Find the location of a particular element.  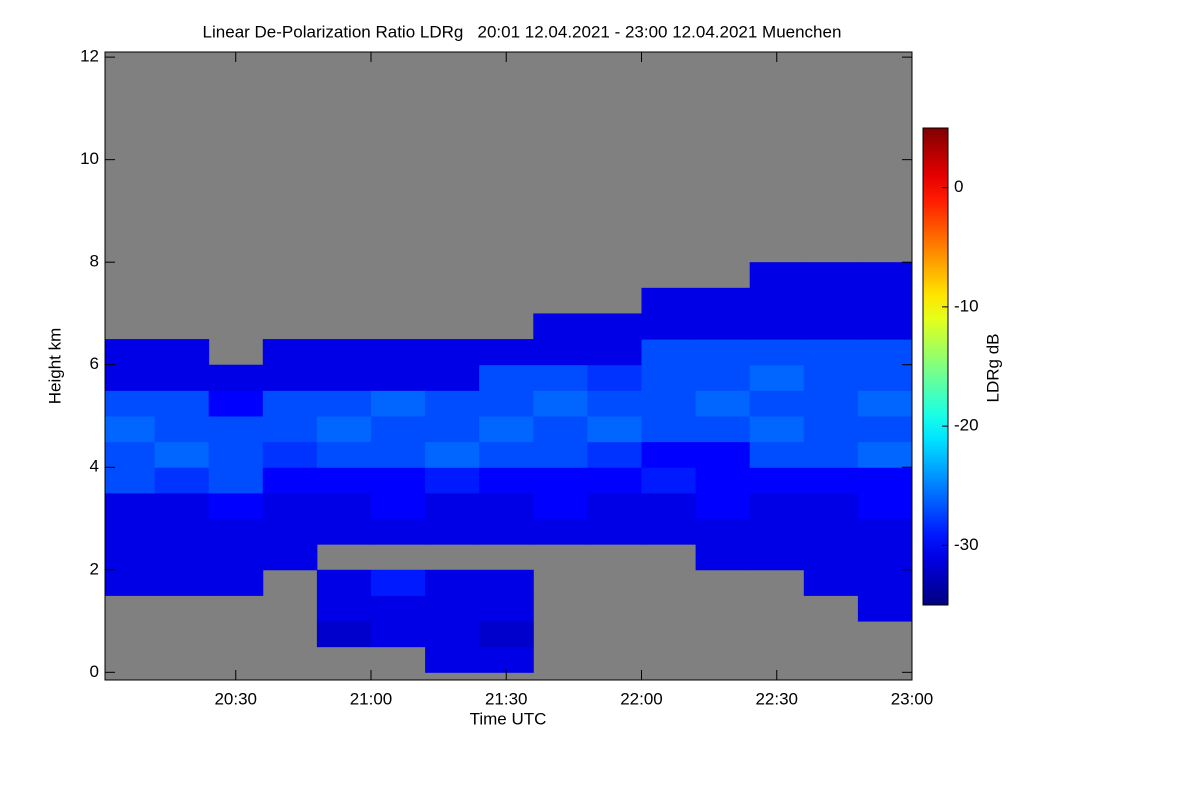

colorbar-tick-label: 0 is located at coordinates (958, 186).